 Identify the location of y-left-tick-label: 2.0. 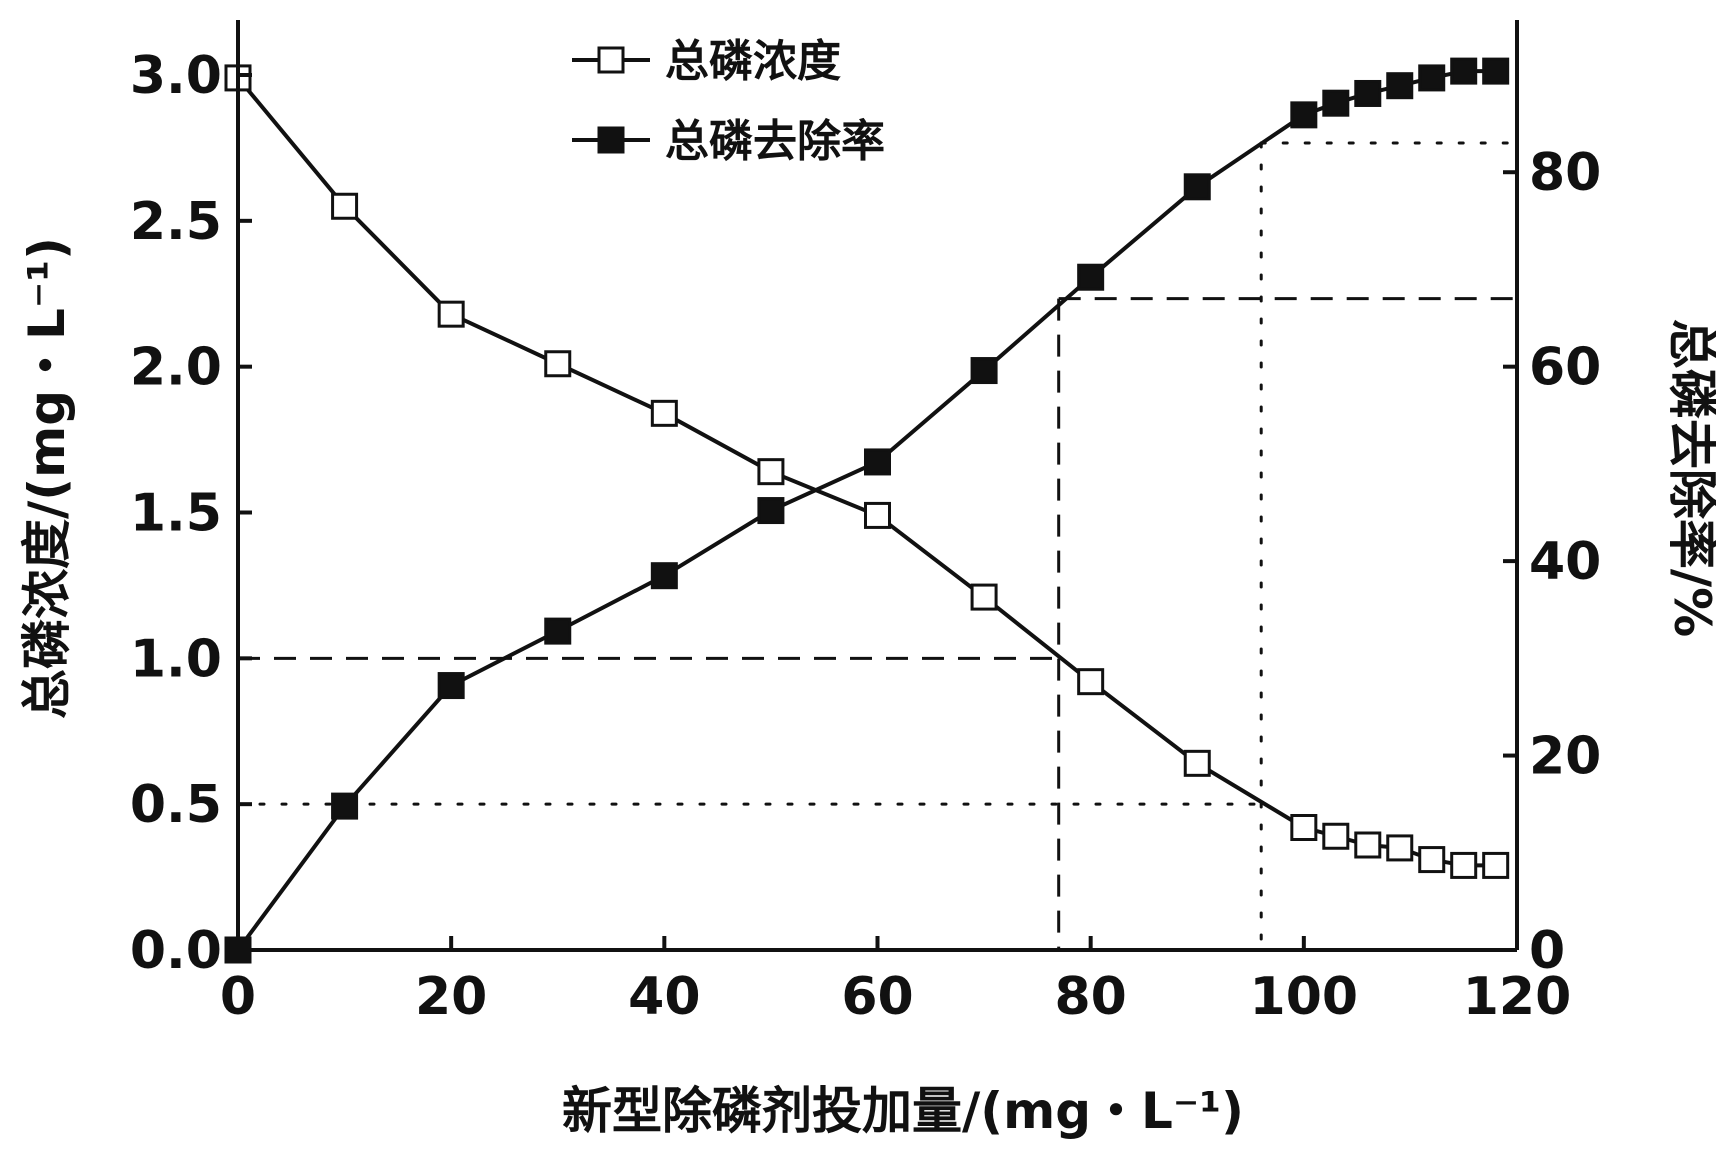
(176, 368).